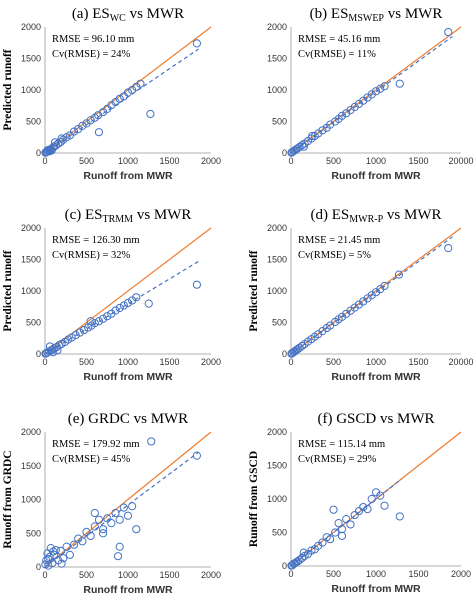 This screenshot has width=474, height=594. Describe the element at coordinates (91, 54) in the screenshot. I see `stat-annotation: Cv(RMSE) = 24%` at that location.